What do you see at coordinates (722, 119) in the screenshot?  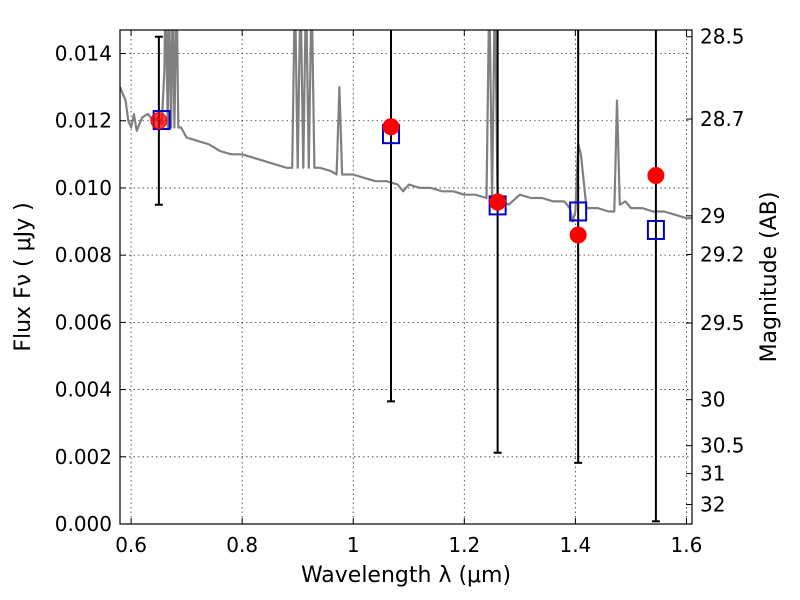 I see `y2-tick-label: 28.7` at bounding box center [722, 119].